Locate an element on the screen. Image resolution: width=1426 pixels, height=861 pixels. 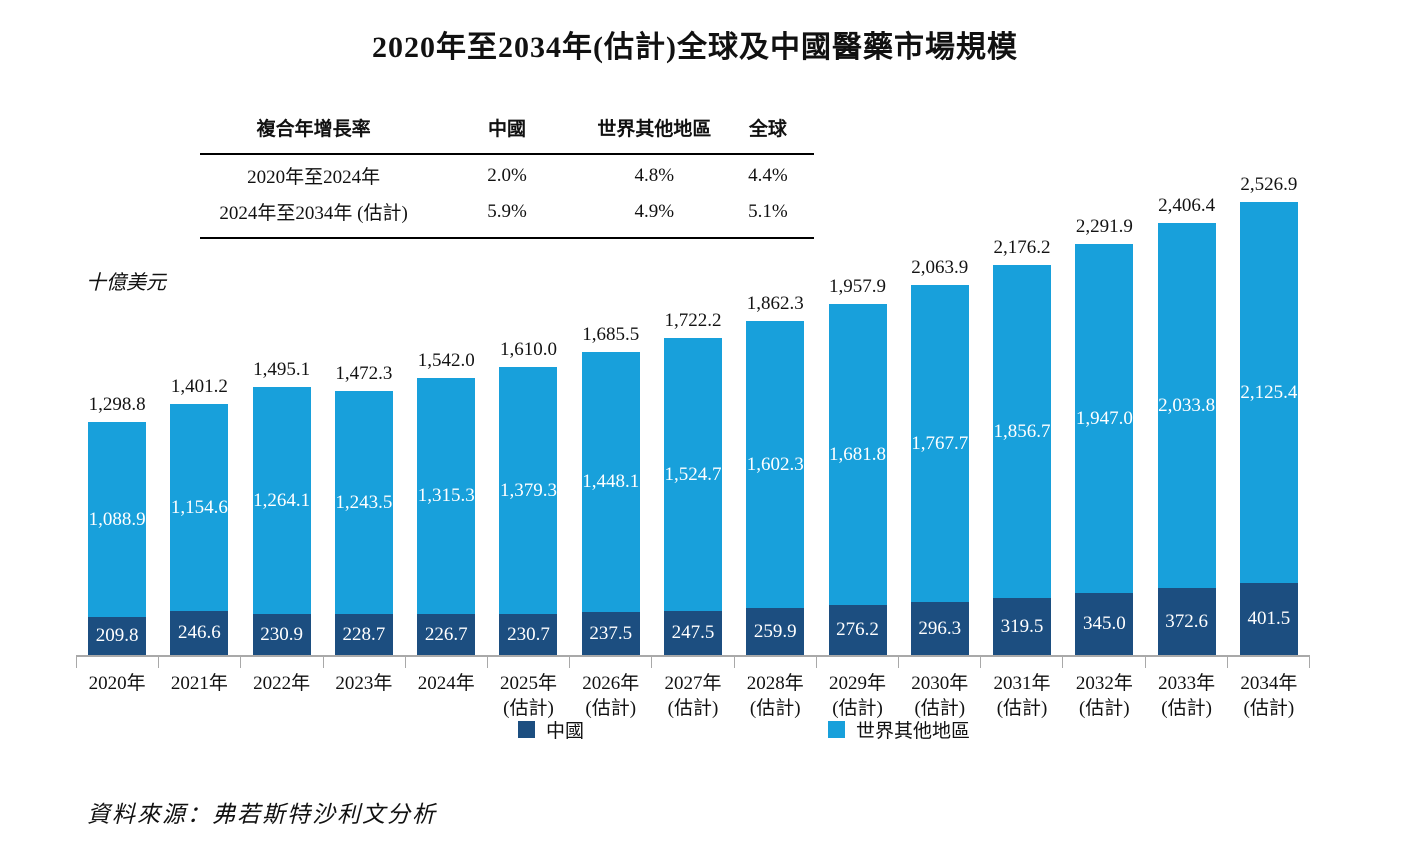
cagr-row-2020-2024: 2020年至2024年 2.0% 4.8% 4.4% is located at coordinates (507, 172).